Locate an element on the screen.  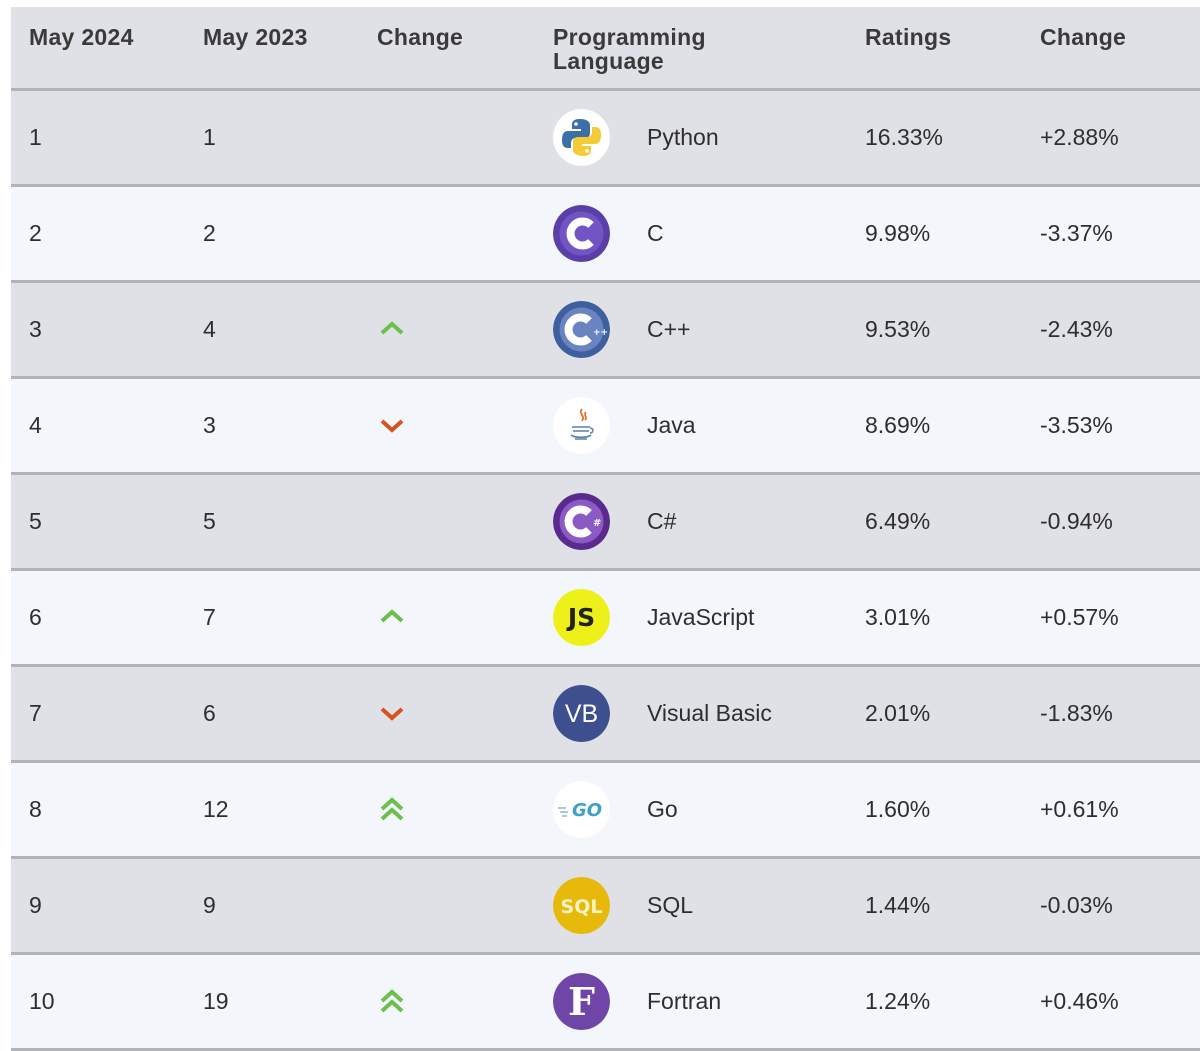
cpp-logo-icon: ++ is located at coordinates (581, 329).